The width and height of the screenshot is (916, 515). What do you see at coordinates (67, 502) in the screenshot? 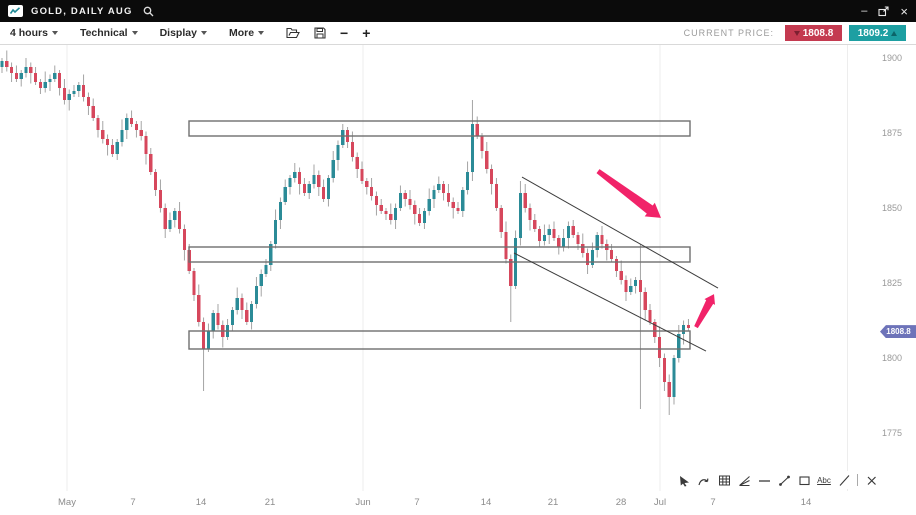
I see `date-tick-label: May` at bounding box center [67, 502].